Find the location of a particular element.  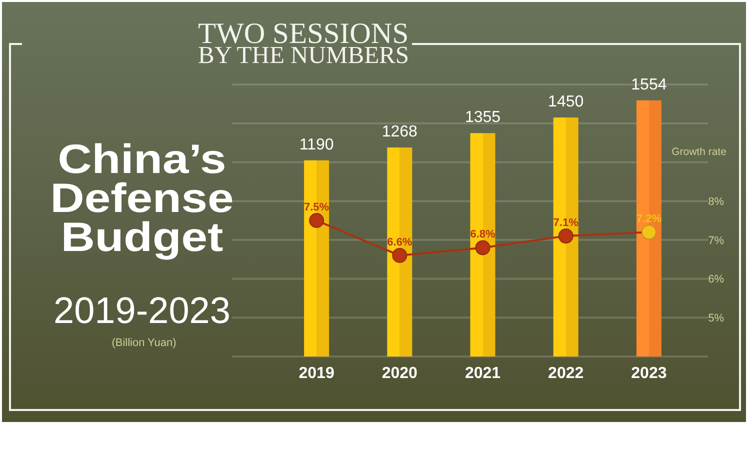

x-tick-label: 2021 is located at coordinates (482, 373).